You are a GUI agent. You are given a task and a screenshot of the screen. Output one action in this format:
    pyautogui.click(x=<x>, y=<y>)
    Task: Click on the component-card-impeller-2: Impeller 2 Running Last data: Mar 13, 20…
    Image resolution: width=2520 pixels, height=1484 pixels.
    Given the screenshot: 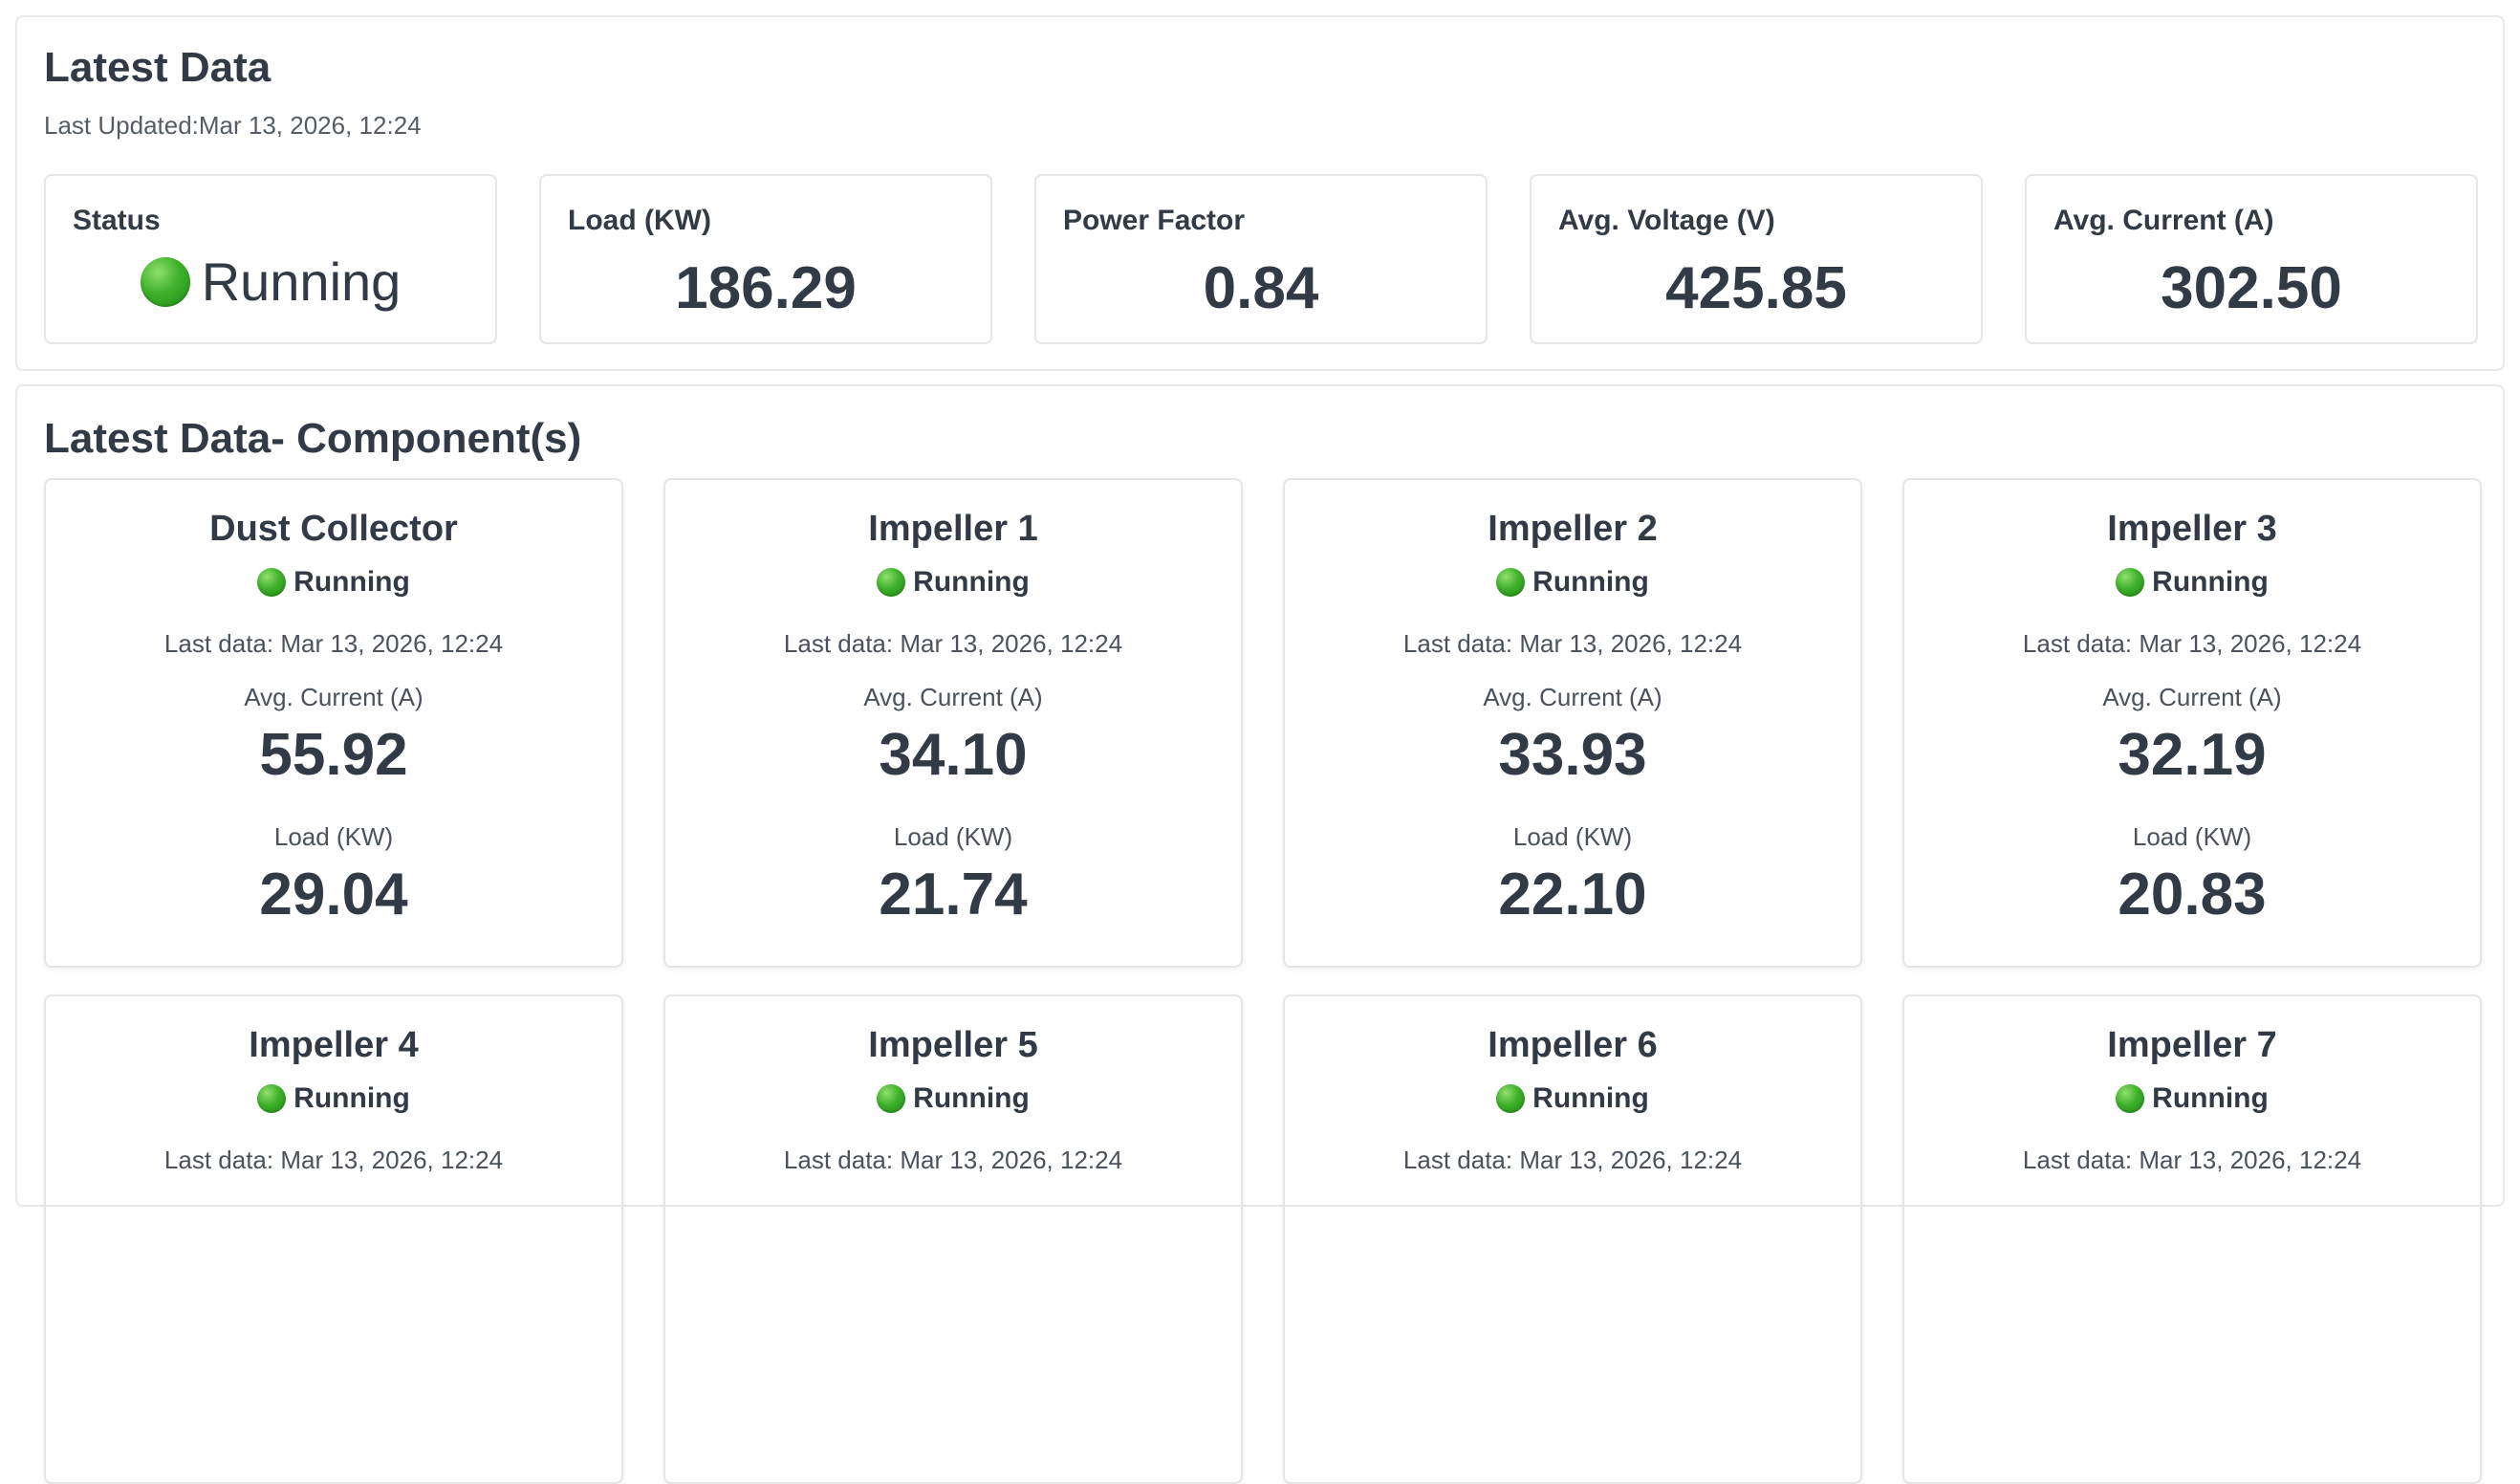 What is the action you would take?
    pyautogui.click(x=1573, y=723)
    